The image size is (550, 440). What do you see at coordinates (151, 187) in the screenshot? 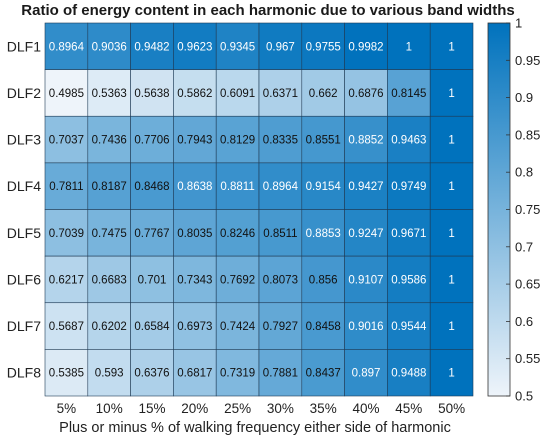
I see `cell-value-label: 0.8468` at bounding box center [151, 187].